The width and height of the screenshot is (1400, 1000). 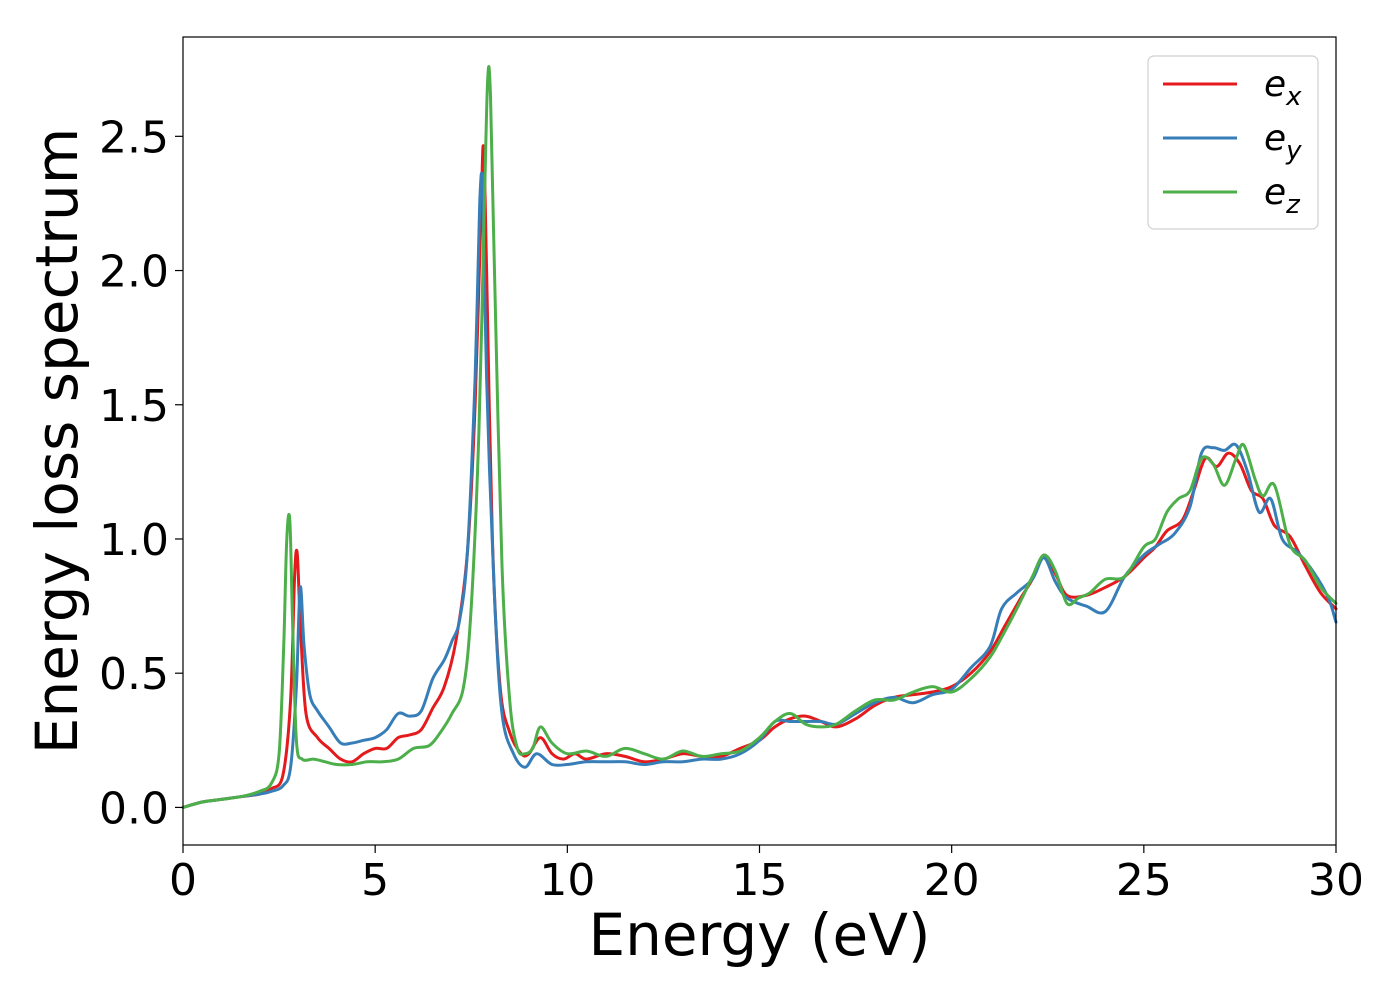 I want to click on y-axis-title: Energy loss spectrum, so click(x=57, y=441).